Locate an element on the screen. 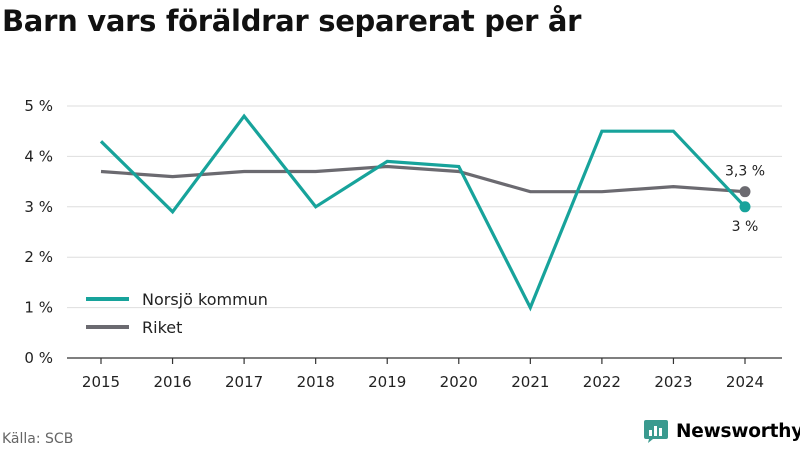 Image resolution: width=800 pixels, height=450 pixels. x-tick-label: 2021 is located at coordinates (530, 382).